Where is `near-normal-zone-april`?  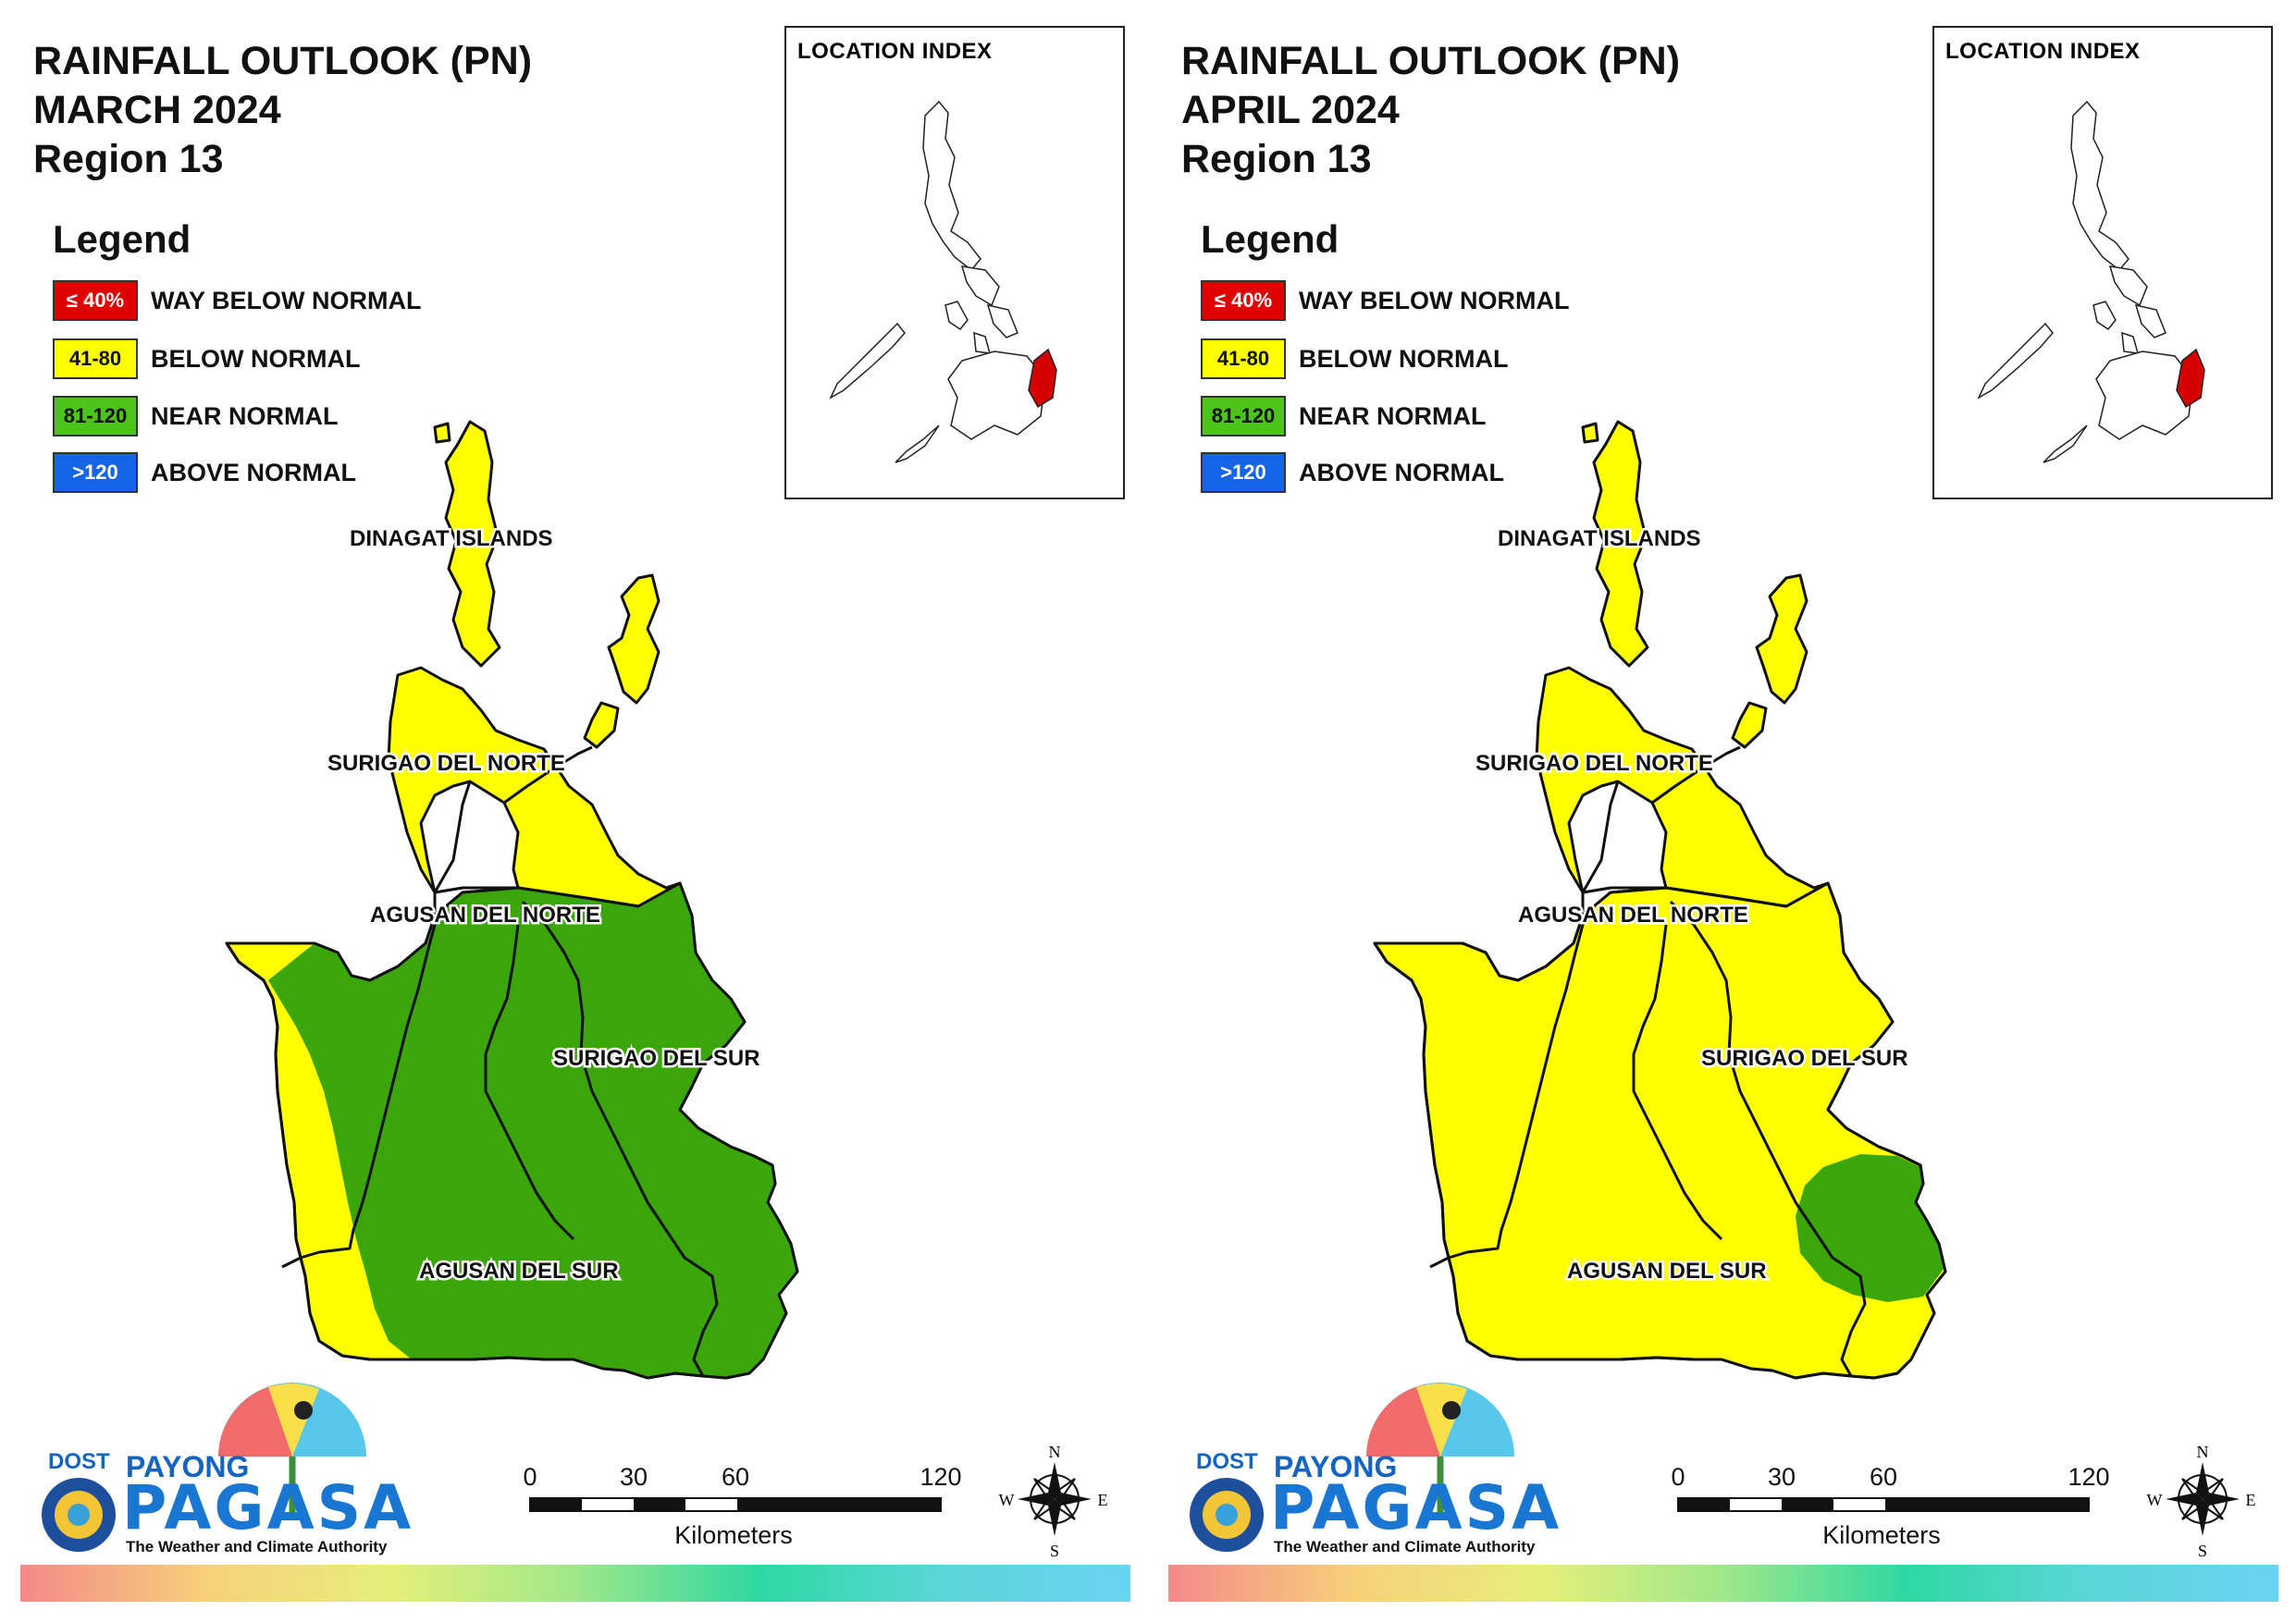 near-normal-zone-april is located at coordinates (1870, 1228).